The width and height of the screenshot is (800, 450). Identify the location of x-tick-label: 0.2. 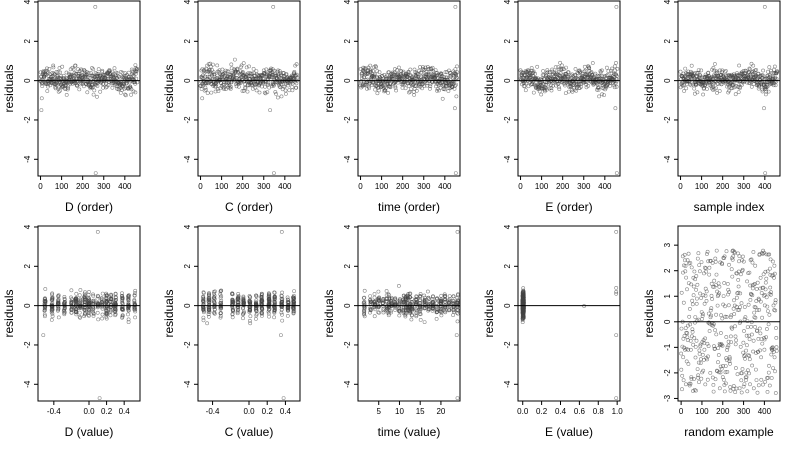
(268, 411).